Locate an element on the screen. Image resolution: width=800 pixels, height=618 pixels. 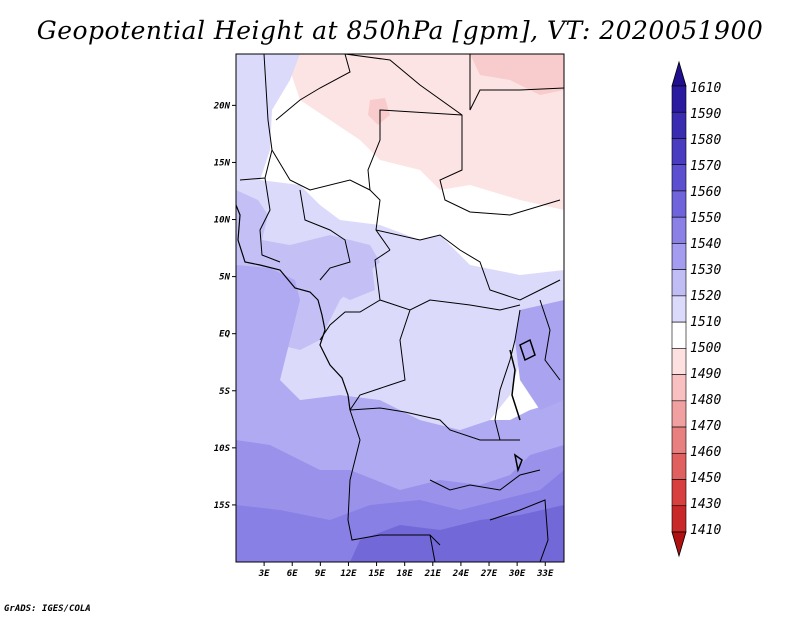
lon-tick-label: 3E is located at coordinates (264, 574).